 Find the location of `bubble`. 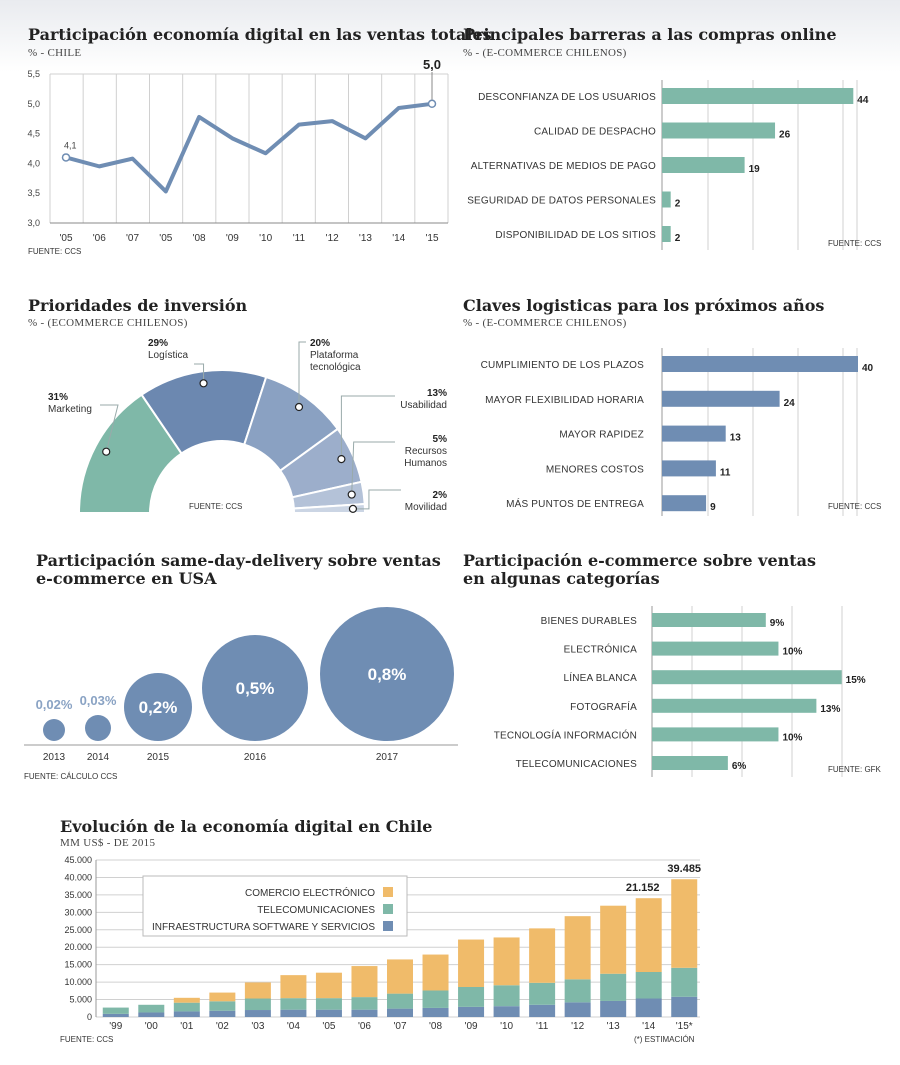

bubble is located at coordinates (255, 688).